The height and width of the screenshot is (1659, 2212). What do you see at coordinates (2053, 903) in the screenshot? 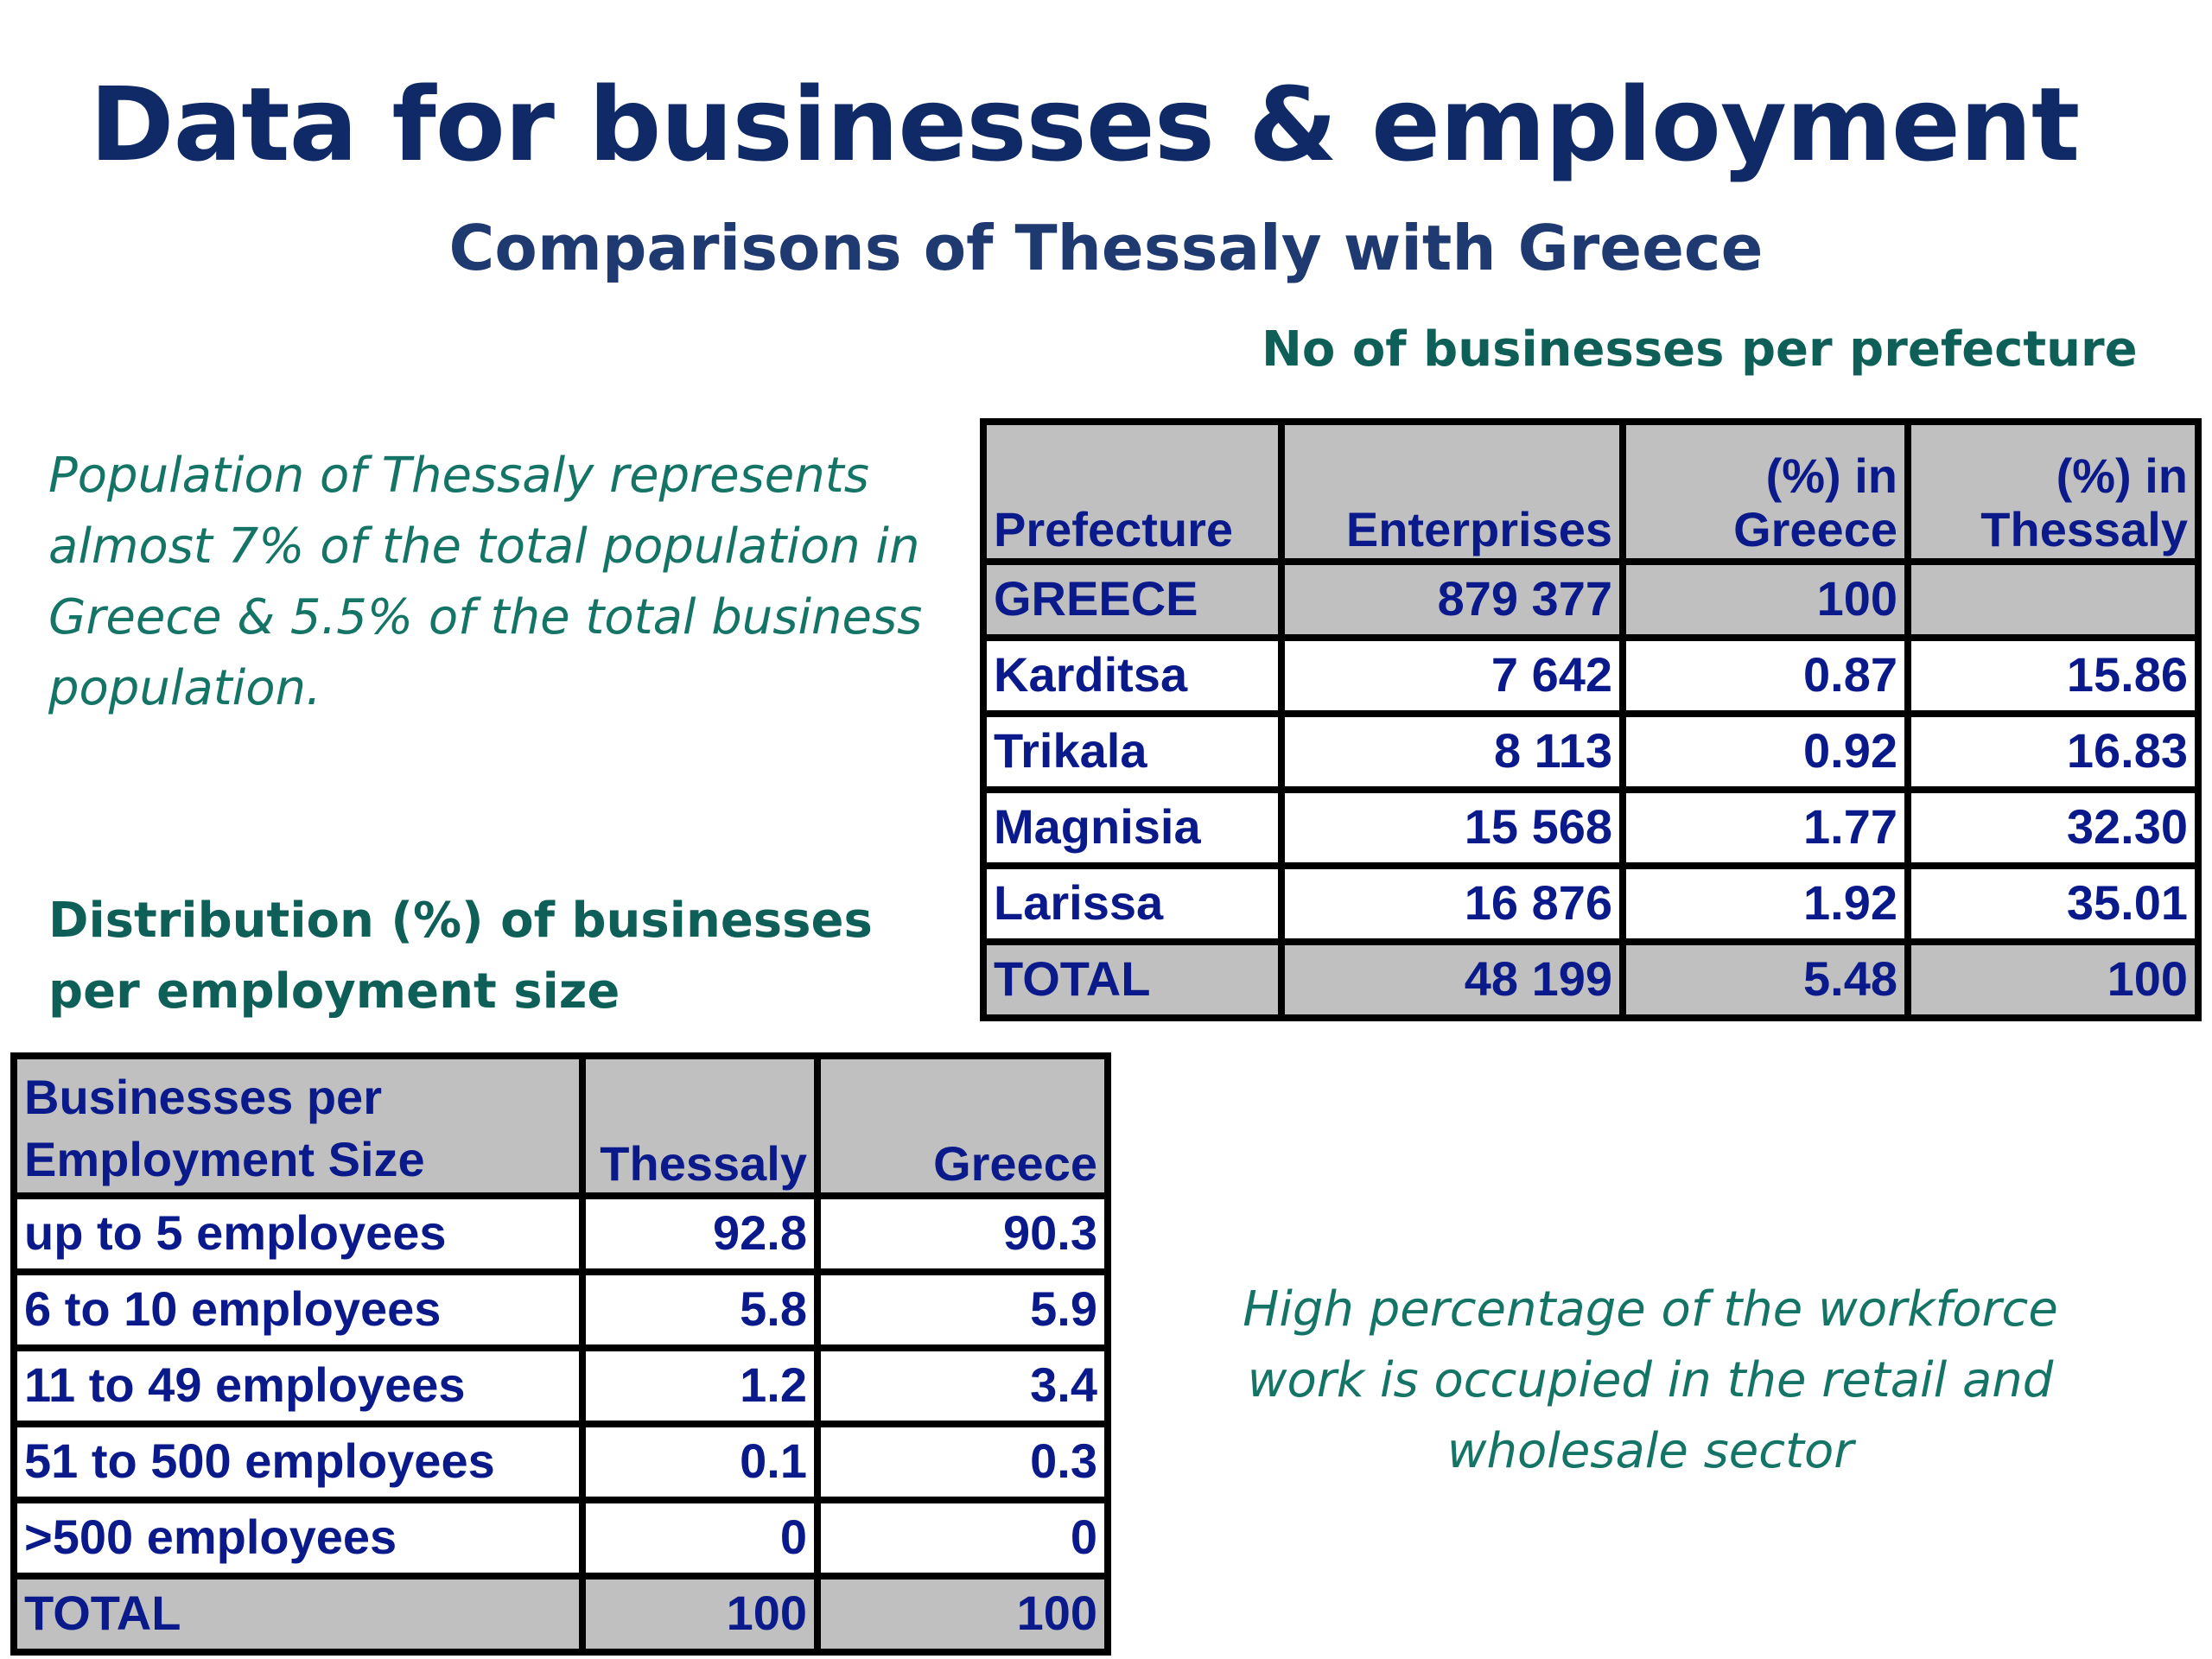
I see `pct-thessaly-value: 35.01` at bounding box center [2053, 903].